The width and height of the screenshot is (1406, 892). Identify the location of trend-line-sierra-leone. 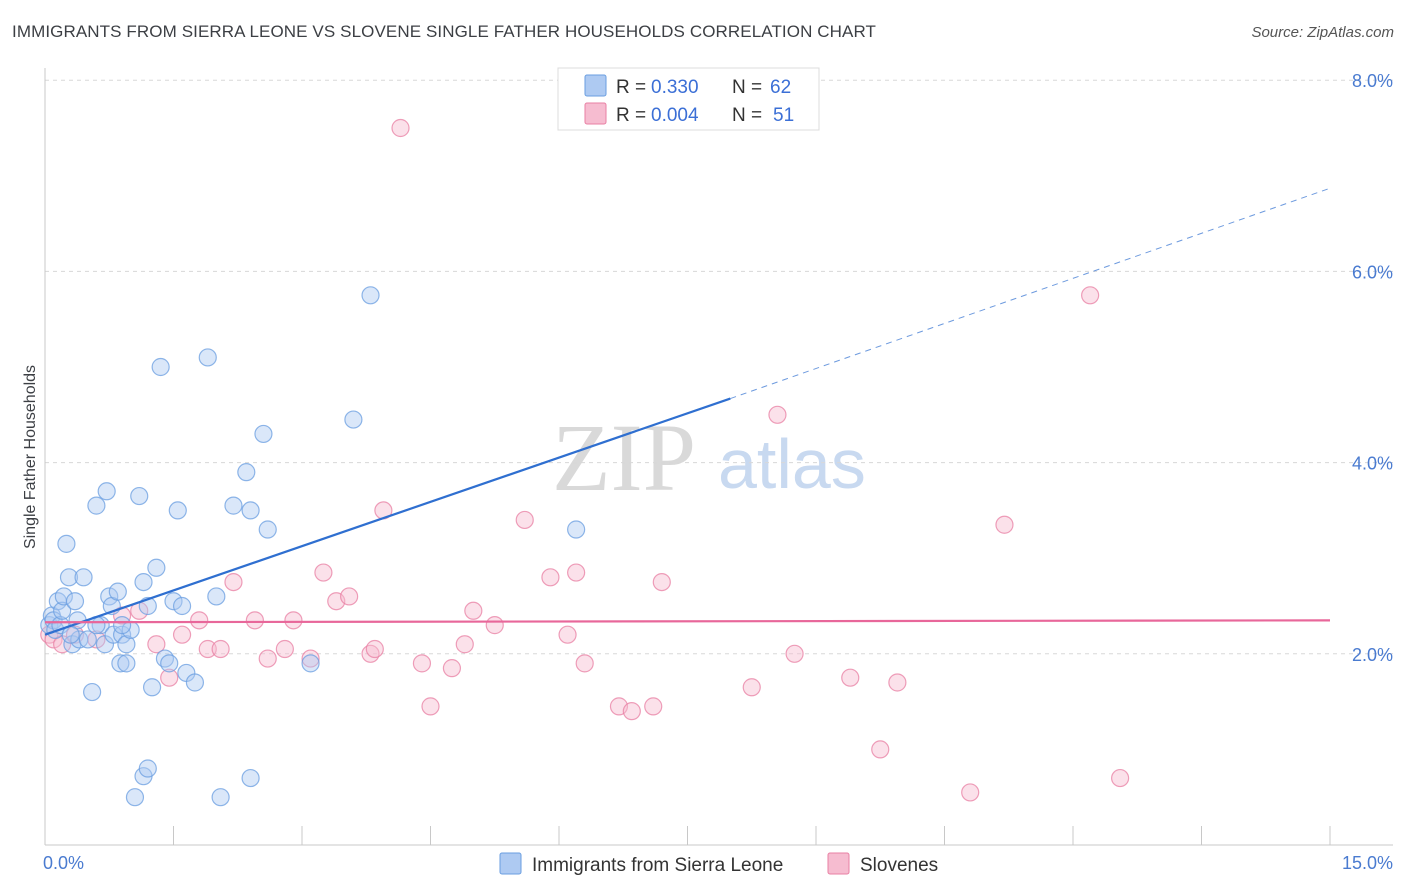
(387, 516).